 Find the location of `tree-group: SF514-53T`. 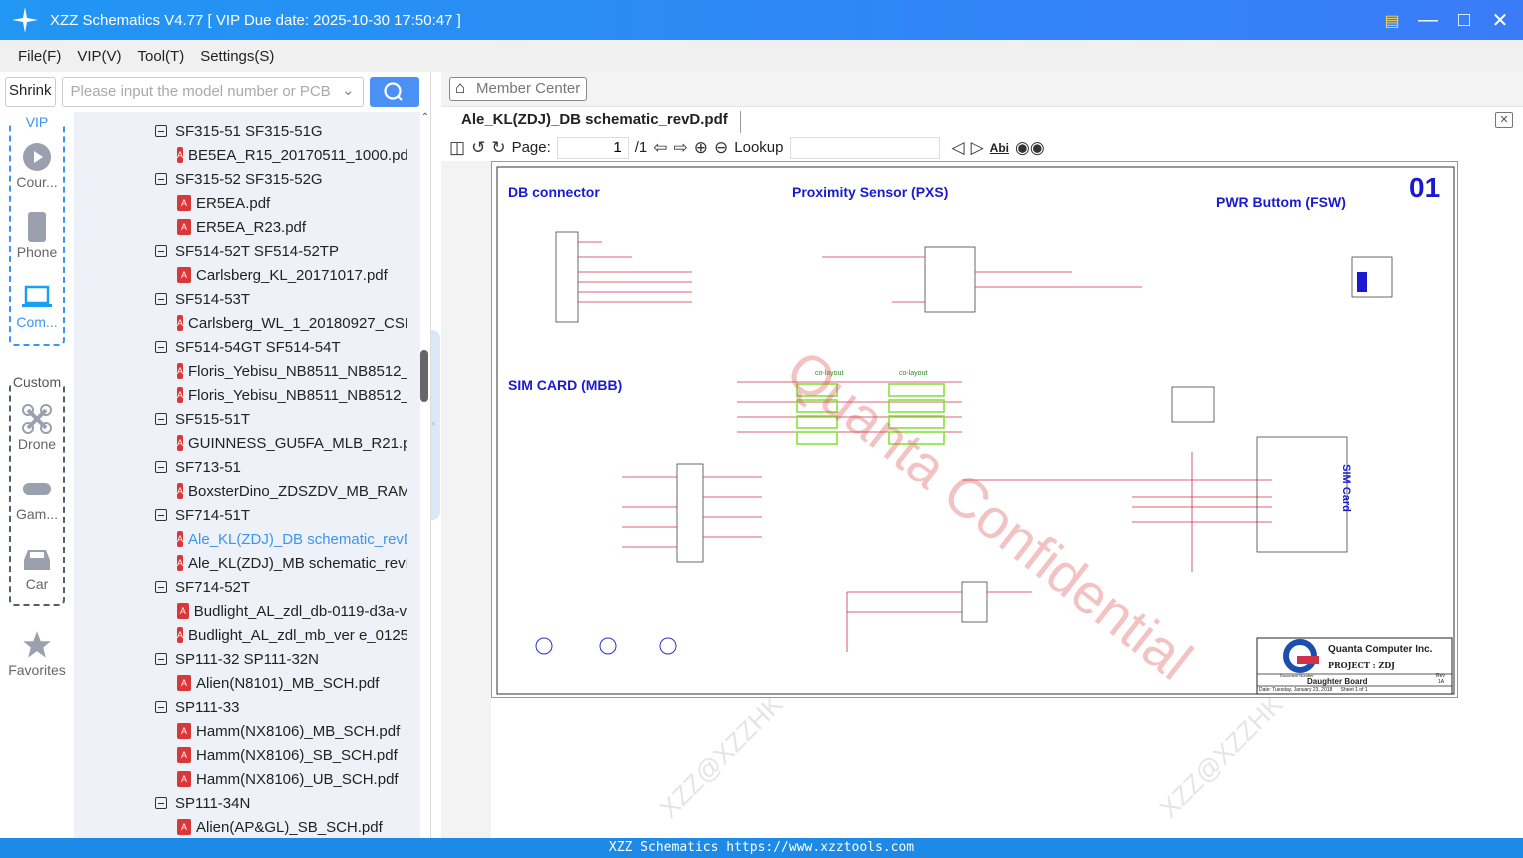

tree-group: SF514-53T is located at coordinates (286, 299).